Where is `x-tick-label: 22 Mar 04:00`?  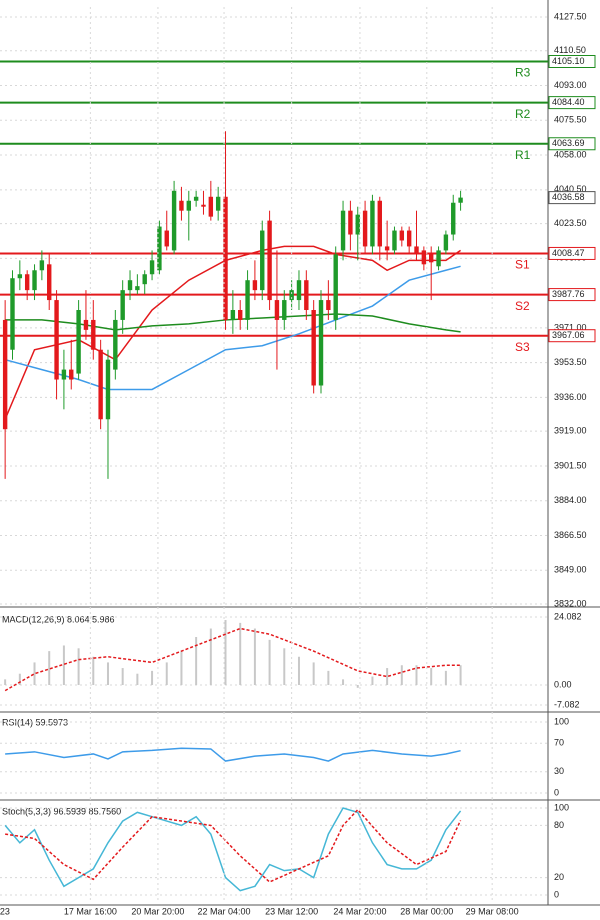 x-tick-label: 22 Mar 04:00 is located at coordinates (224, 911).